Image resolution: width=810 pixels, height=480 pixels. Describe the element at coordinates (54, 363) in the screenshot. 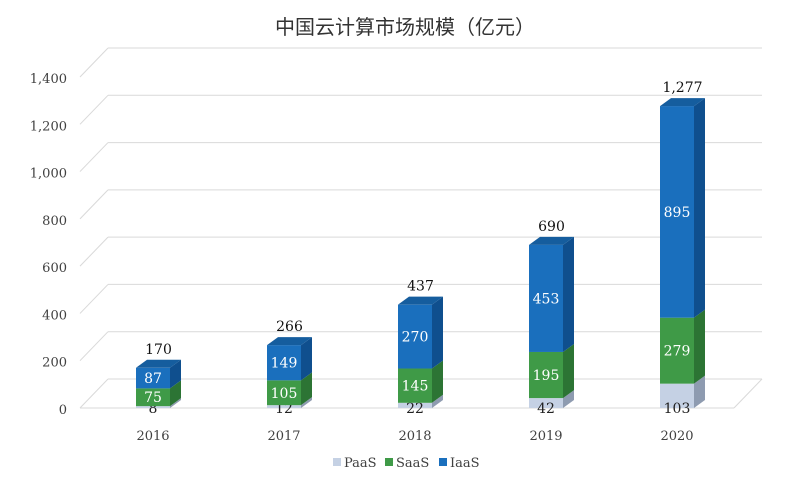

I see `y-tick-label: 200` at that location.